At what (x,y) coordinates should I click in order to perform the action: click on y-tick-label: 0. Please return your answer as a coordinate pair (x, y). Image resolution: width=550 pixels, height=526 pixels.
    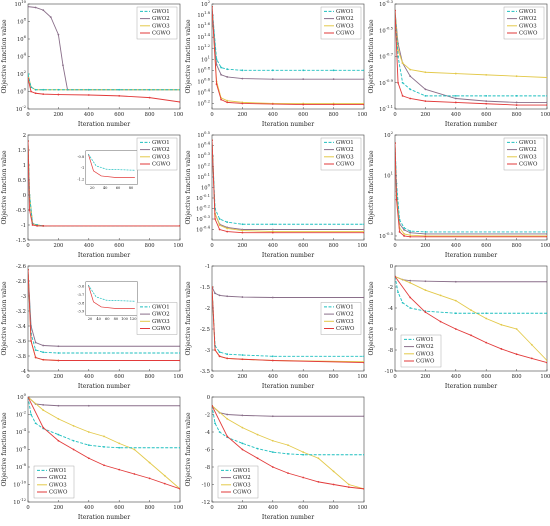
    Looking at the image, I should click on (24, 196).